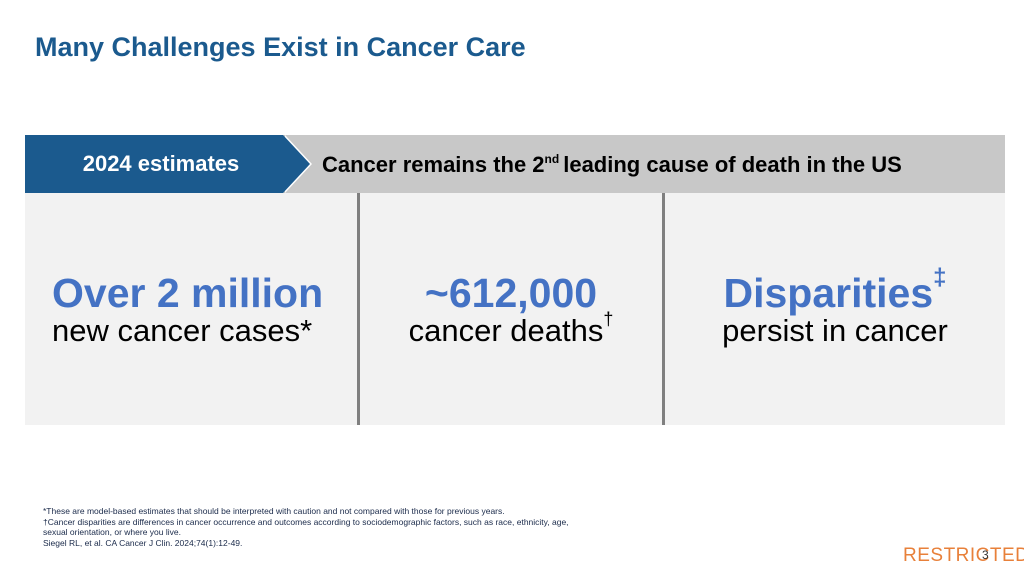 Image resolution: width=1024 pixels, height=575 pixels. Describe the element at coordinates (506, 330) in the screenshot. I see `caption-text: cancer deaths` at that location.